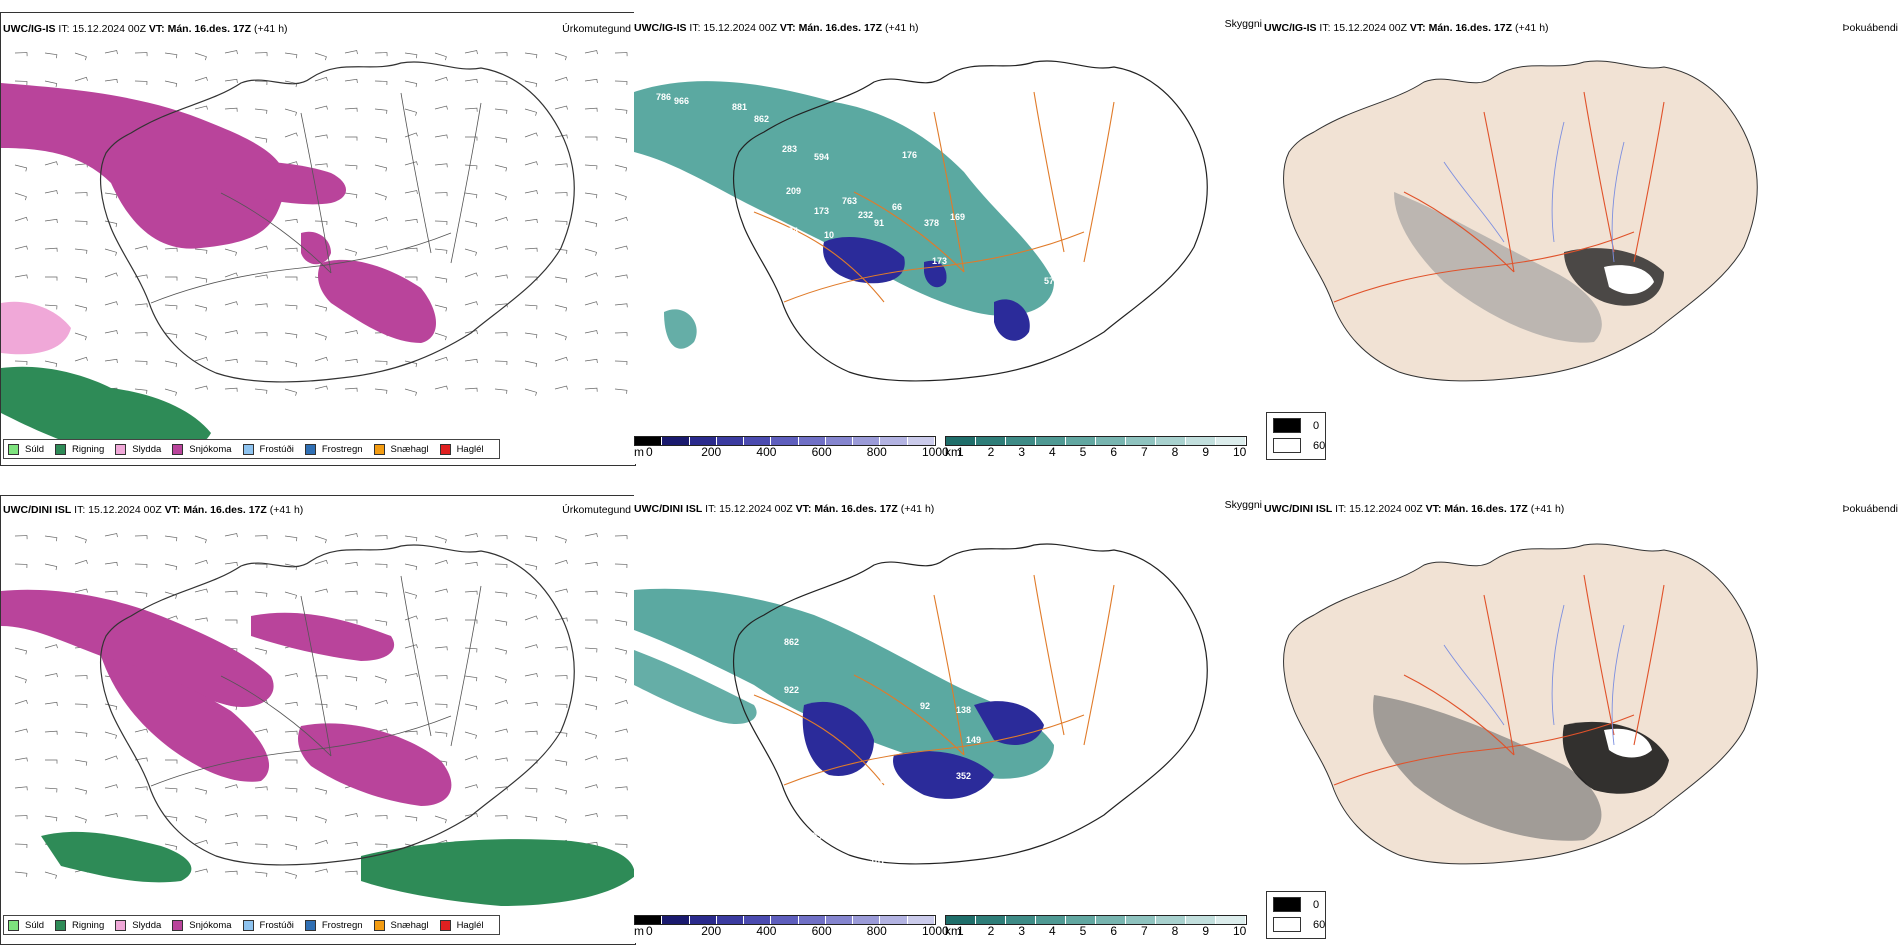 This screenshot has height=950, width=1900. I want to click on colorbar-tick: 6, so click(1114, 931).